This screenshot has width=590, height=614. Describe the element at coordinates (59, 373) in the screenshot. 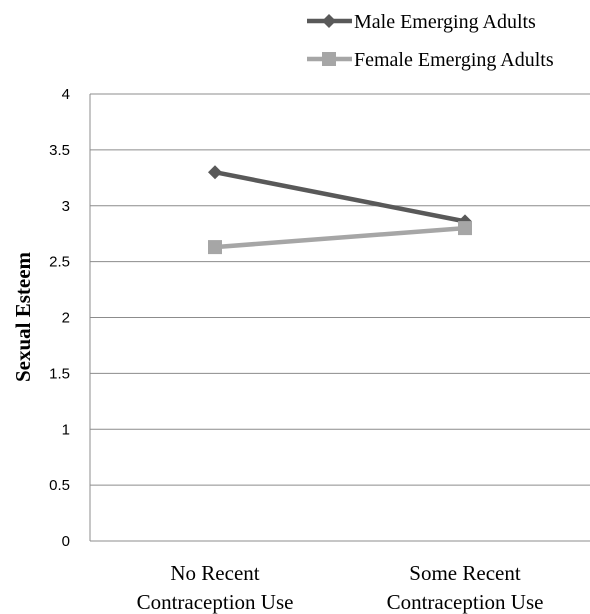

I see `y-tick-label: 1.5` at that location.